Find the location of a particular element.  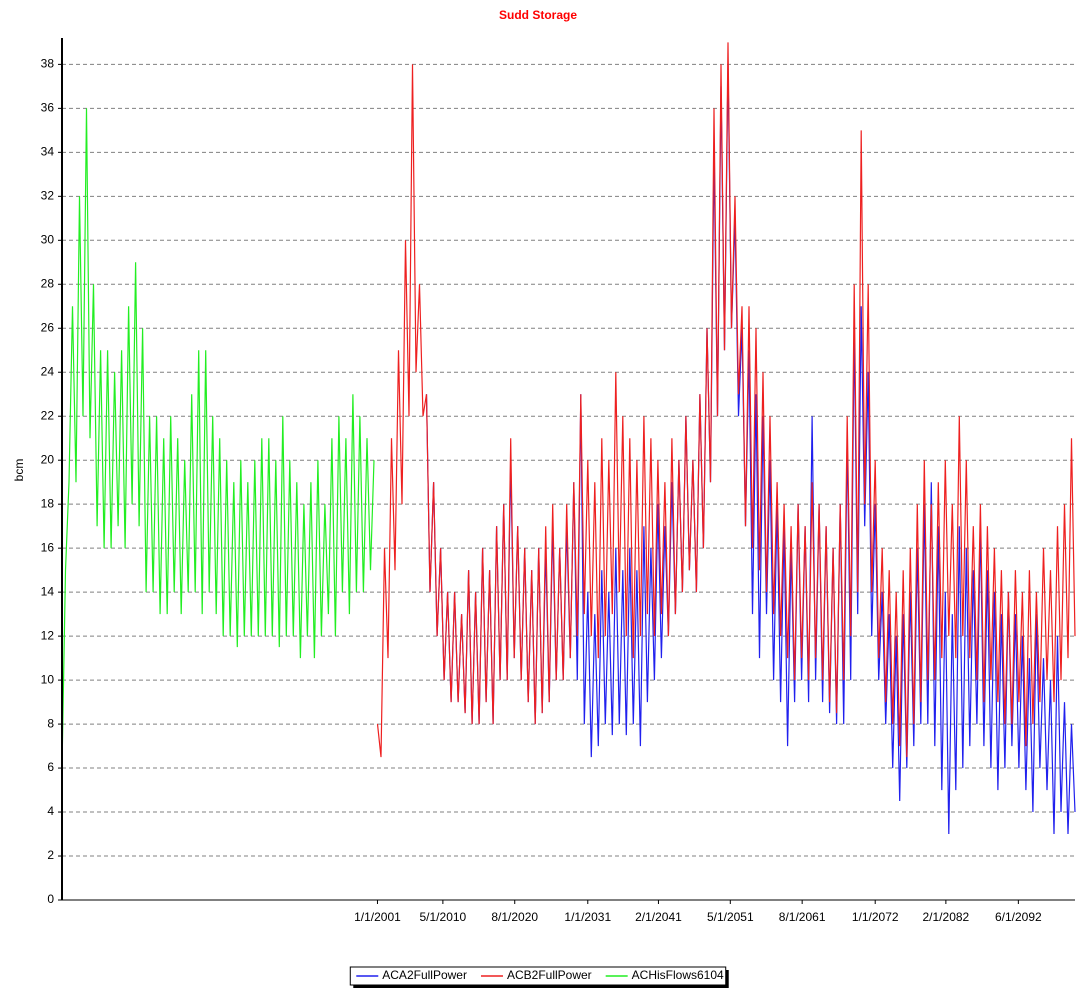

y-tick-label: 14 is located at coordinates (48, 591).